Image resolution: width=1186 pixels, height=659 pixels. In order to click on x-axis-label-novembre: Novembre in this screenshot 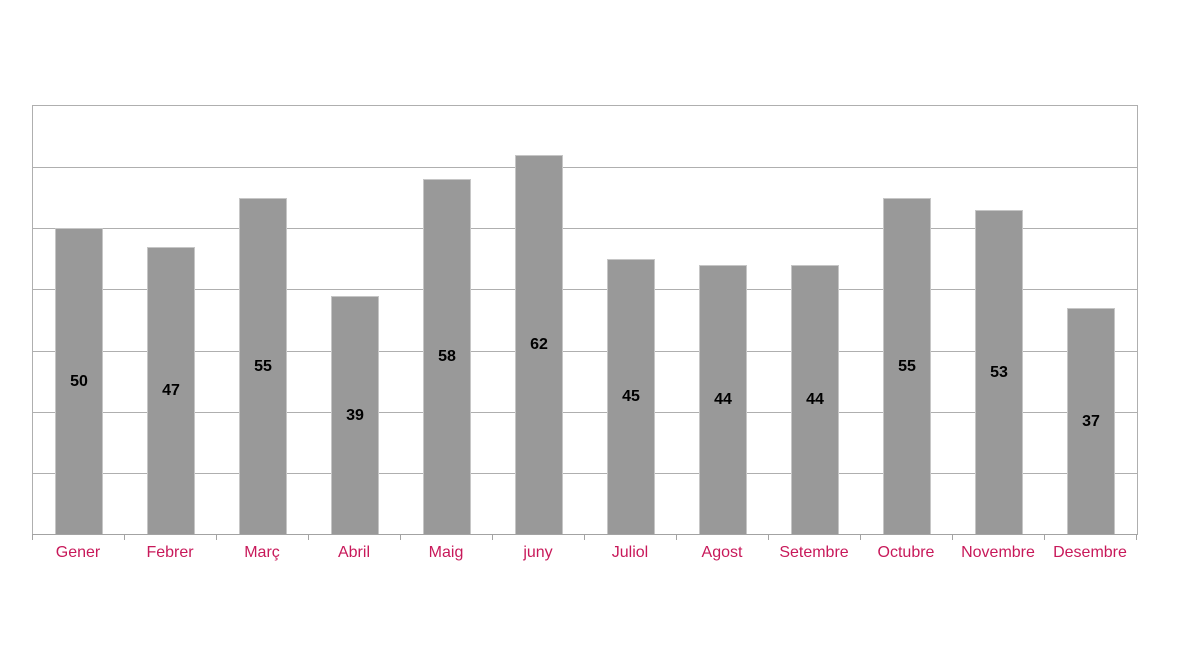, I will do `click(998, 552)`.